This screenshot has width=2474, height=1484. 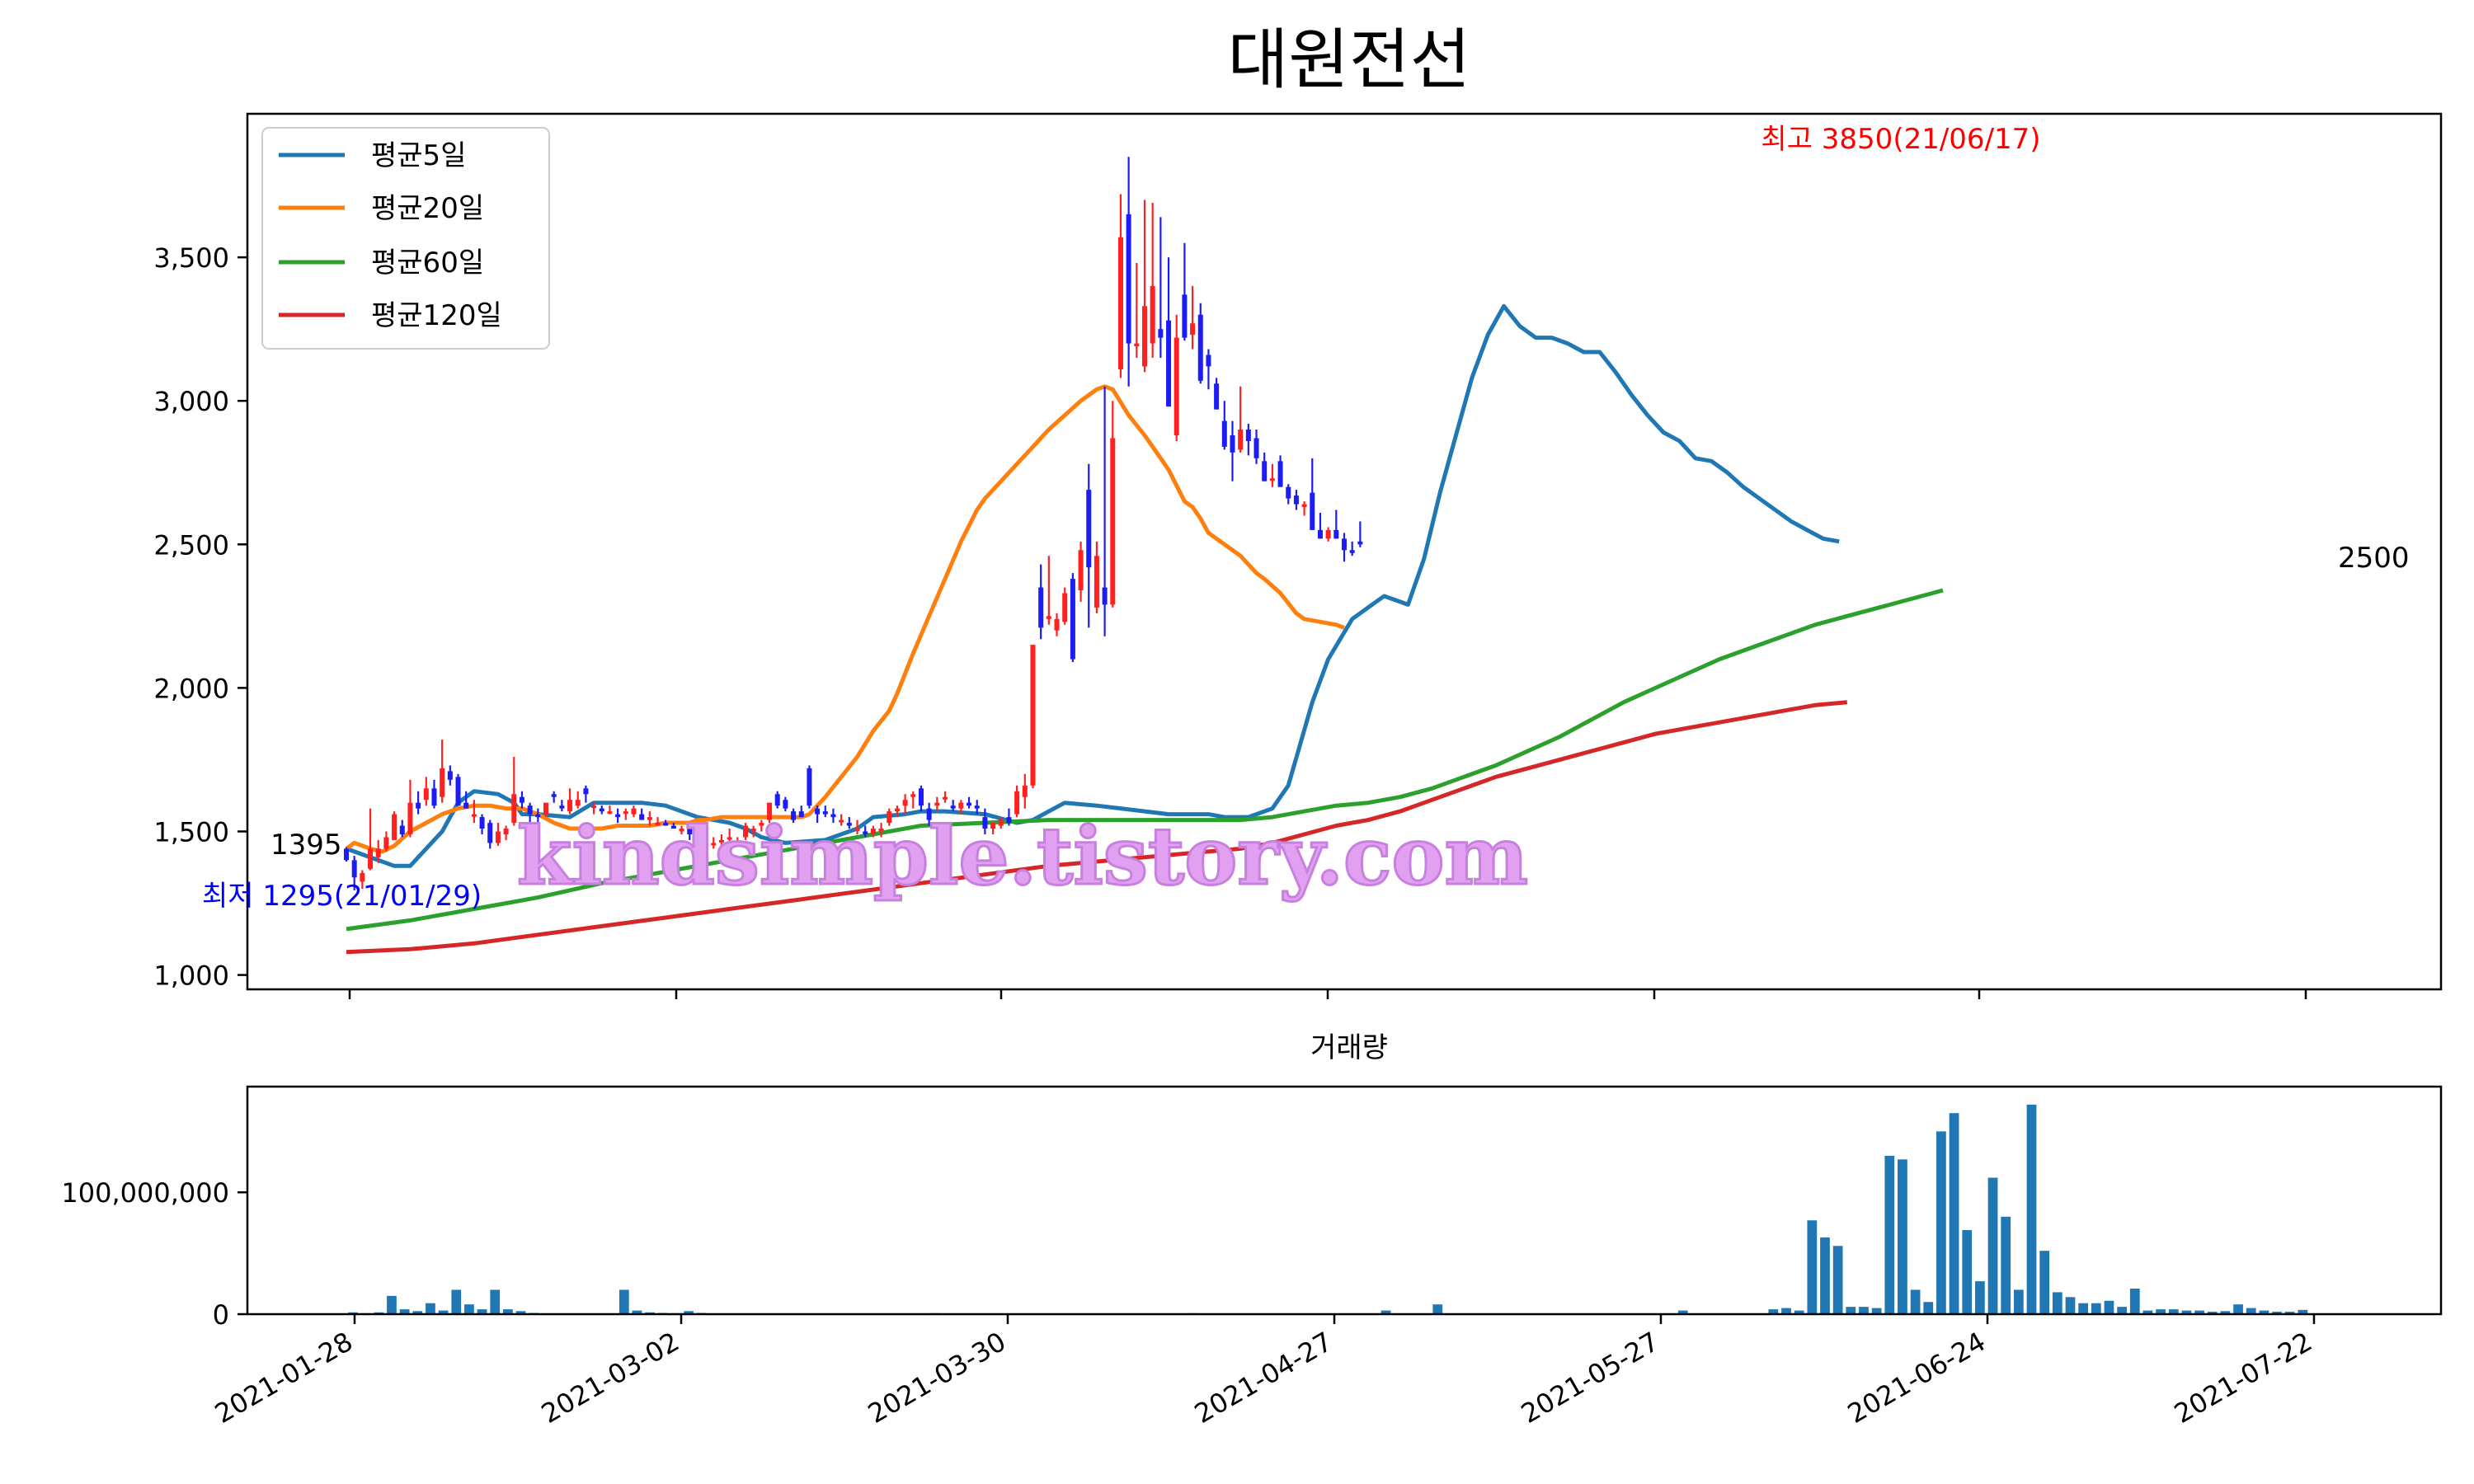 I want to click on price-y-tick-label: 2,500, so click(x=191, y=545).